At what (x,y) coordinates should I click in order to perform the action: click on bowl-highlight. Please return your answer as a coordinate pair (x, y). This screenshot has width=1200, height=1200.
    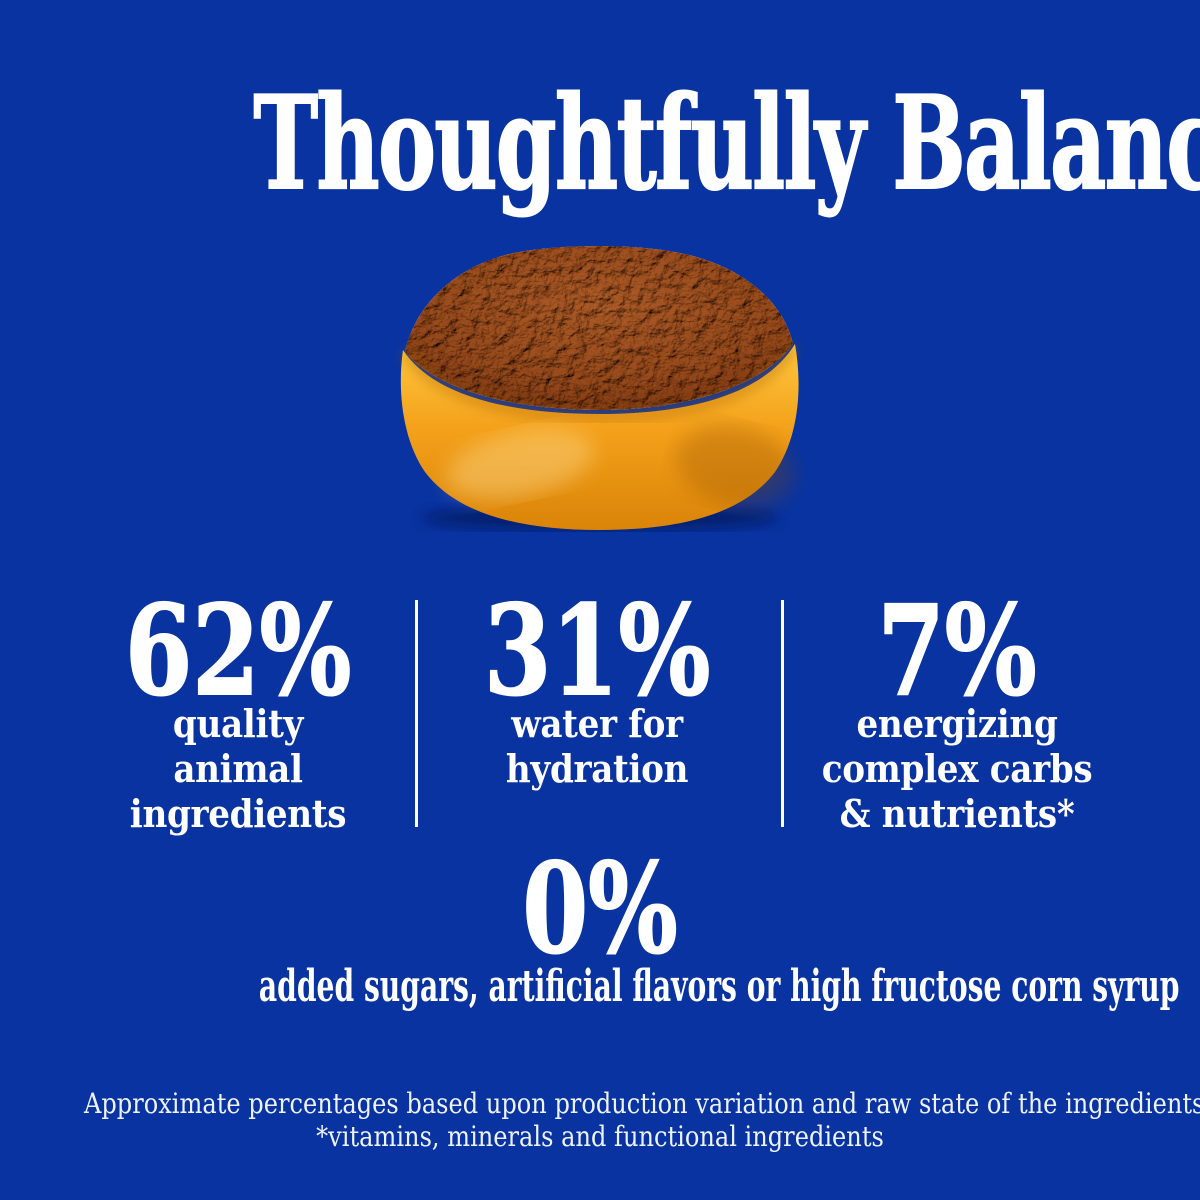
    Looking at the image, I should click on (520, 464).